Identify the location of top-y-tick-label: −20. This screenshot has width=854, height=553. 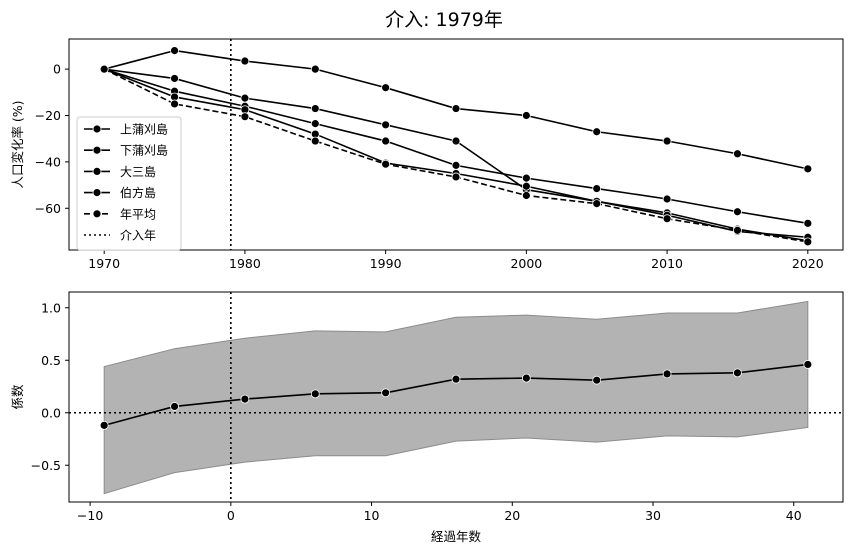
(48, 115).